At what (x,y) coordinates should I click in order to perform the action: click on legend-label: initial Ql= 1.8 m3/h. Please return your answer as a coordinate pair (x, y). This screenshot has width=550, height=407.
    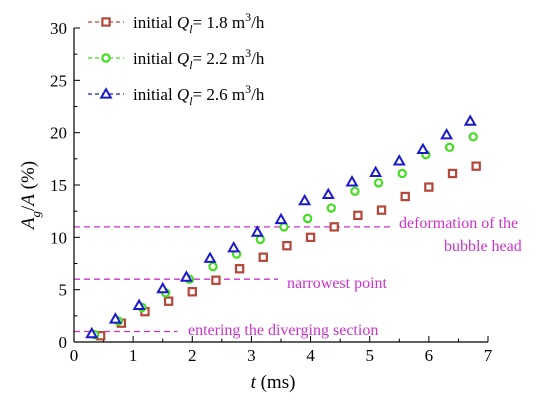
    Looking at the image, I should click on (199, 23).